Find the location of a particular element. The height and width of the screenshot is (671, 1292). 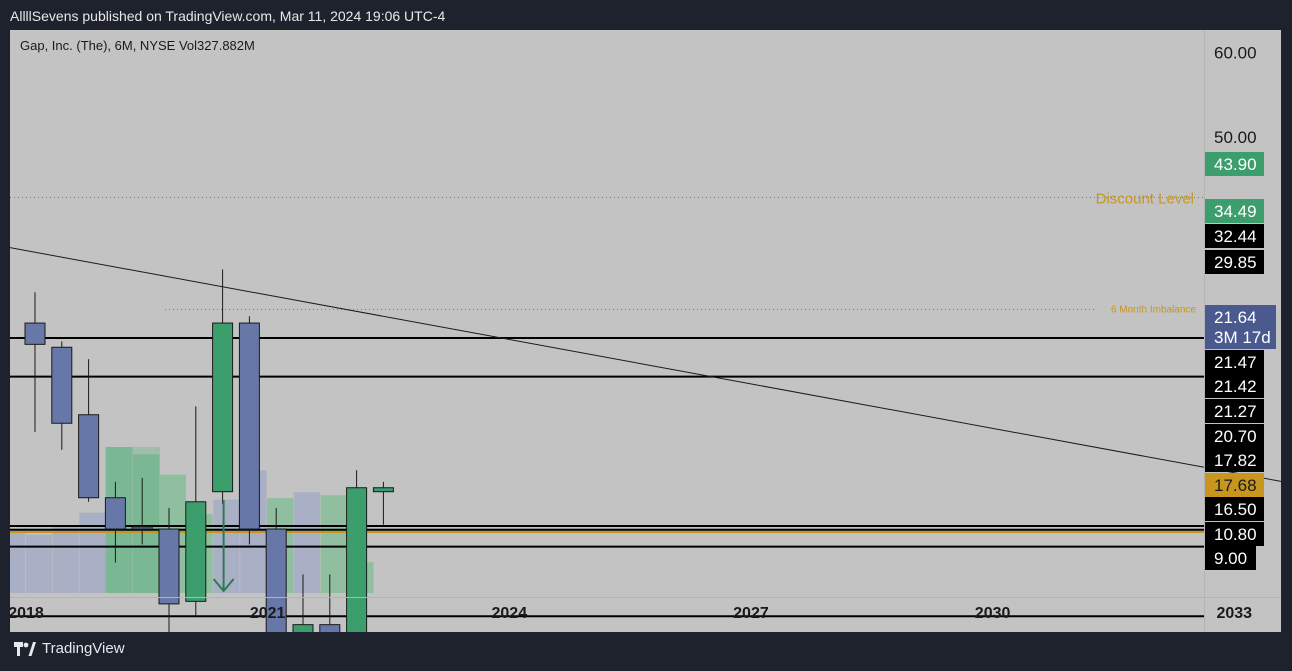

chart-legend: Gap, Inc. (The), 6M, NYSE Vol327.882M is located at coordinates (137, 45).